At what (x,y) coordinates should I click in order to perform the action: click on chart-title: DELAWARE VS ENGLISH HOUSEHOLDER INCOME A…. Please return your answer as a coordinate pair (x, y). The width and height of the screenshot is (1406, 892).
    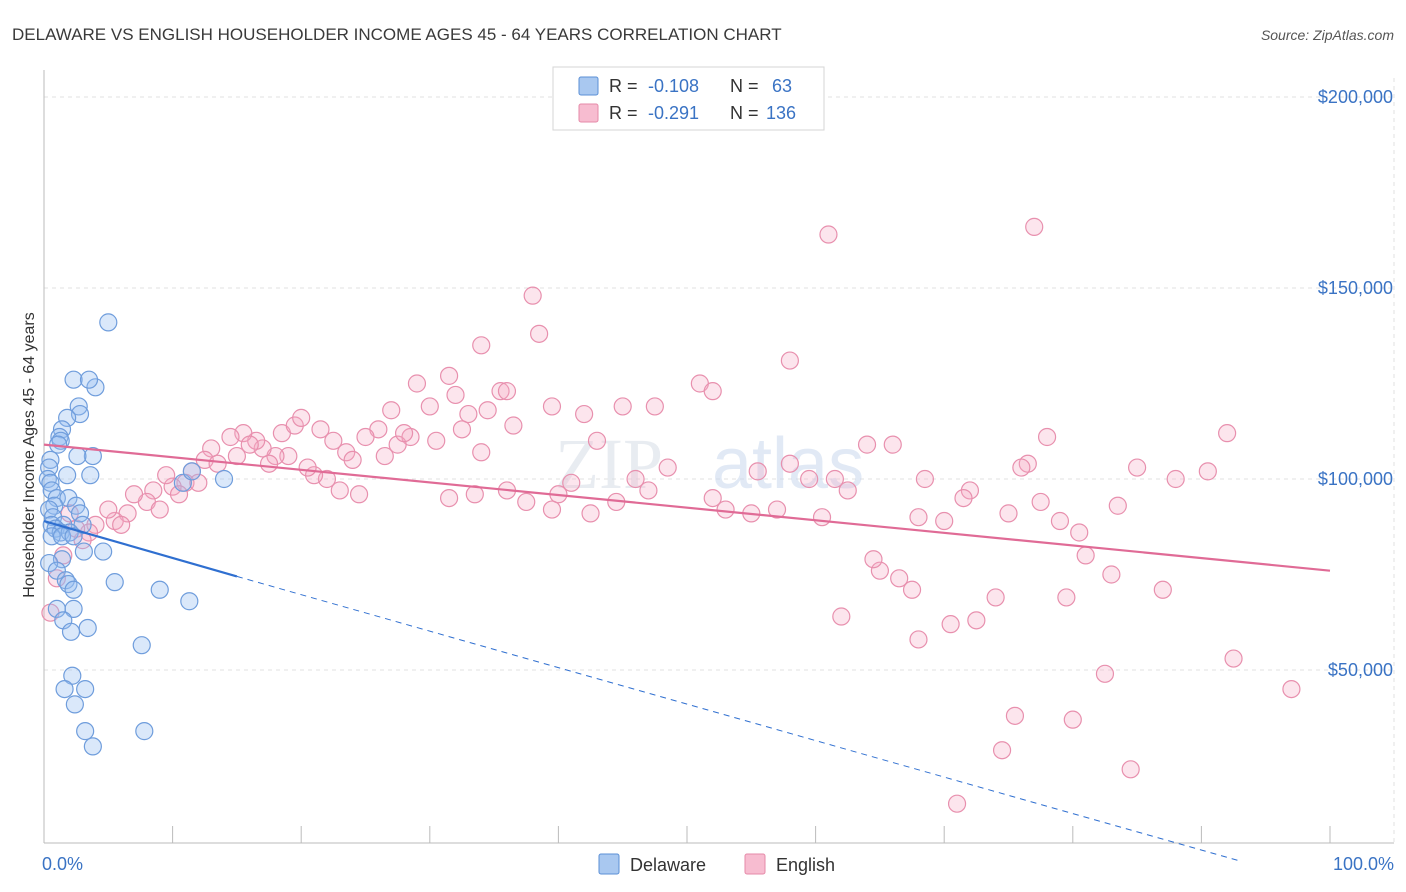
    Looking at the image, I should click on (397, 34).